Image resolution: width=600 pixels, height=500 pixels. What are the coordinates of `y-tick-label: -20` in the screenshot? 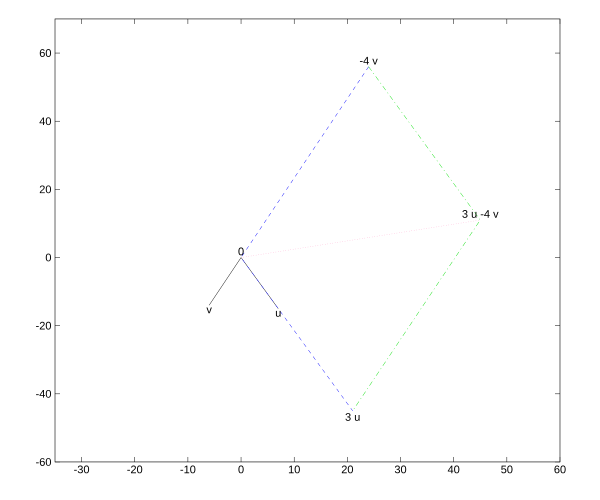 It's located at (44, 326).